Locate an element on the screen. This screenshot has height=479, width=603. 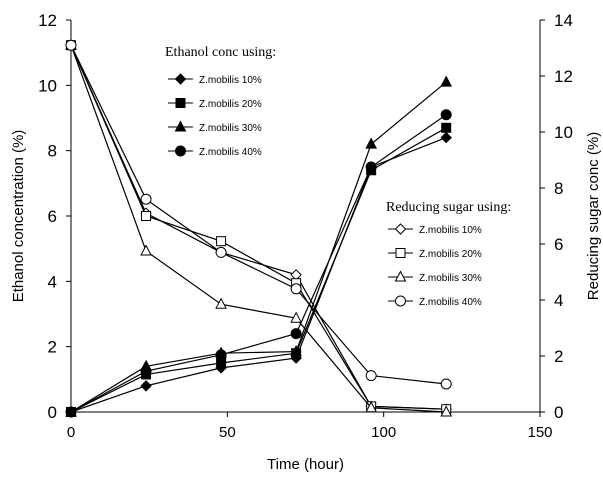
y2-tick-label: 14 is located at coordinates (563, 20).